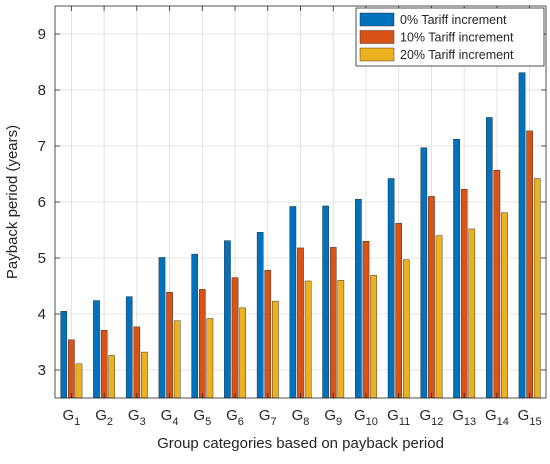  I want to click on x-tick-label: G9, so click(333, 417).